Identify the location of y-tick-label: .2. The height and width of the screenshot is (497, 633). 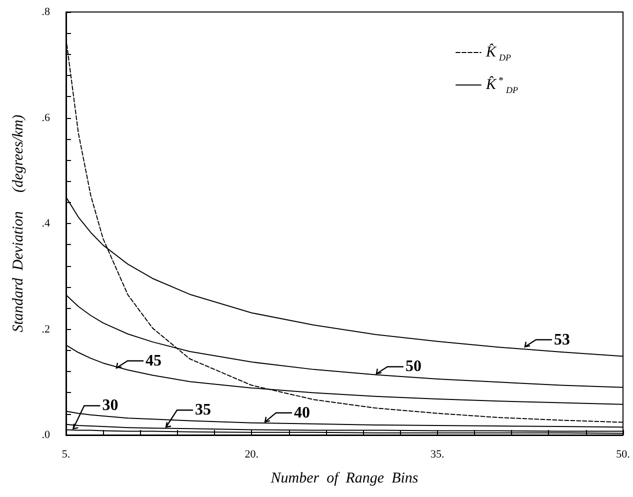
(46, 329).